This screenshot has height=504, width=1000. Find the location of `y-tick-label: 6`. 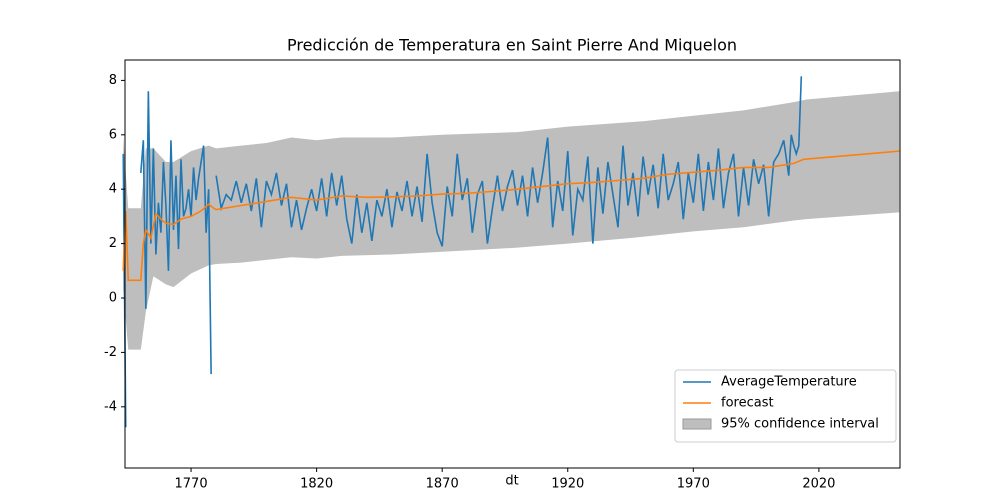

y-tick-label: 6 is located at coordinates (113, 134).